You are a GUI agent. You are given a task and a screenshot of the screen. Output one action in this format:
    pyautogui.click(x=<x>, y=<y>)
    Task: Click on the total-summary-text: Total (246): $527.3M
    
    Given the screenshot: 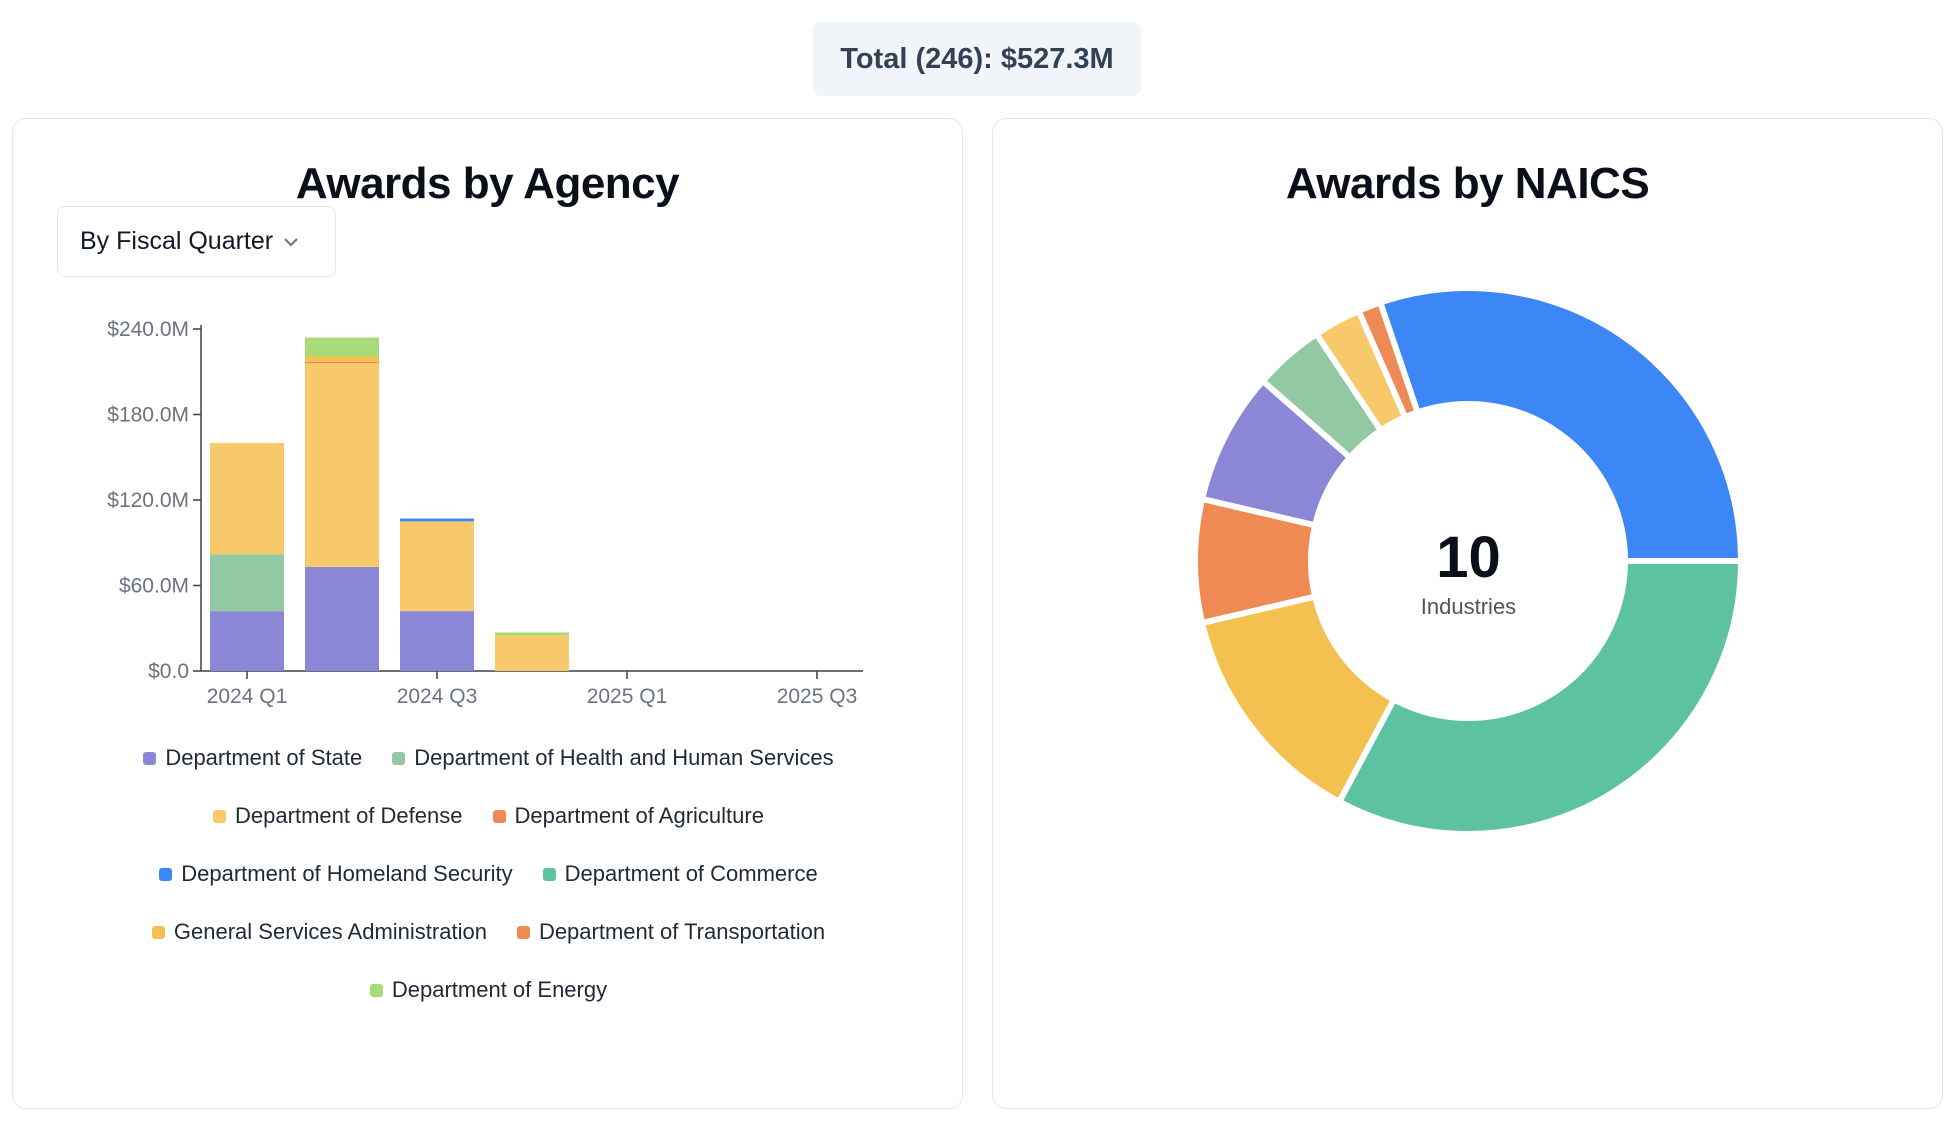 What is the action you would take?
    pyautogui.click(x=977, y=58)
    